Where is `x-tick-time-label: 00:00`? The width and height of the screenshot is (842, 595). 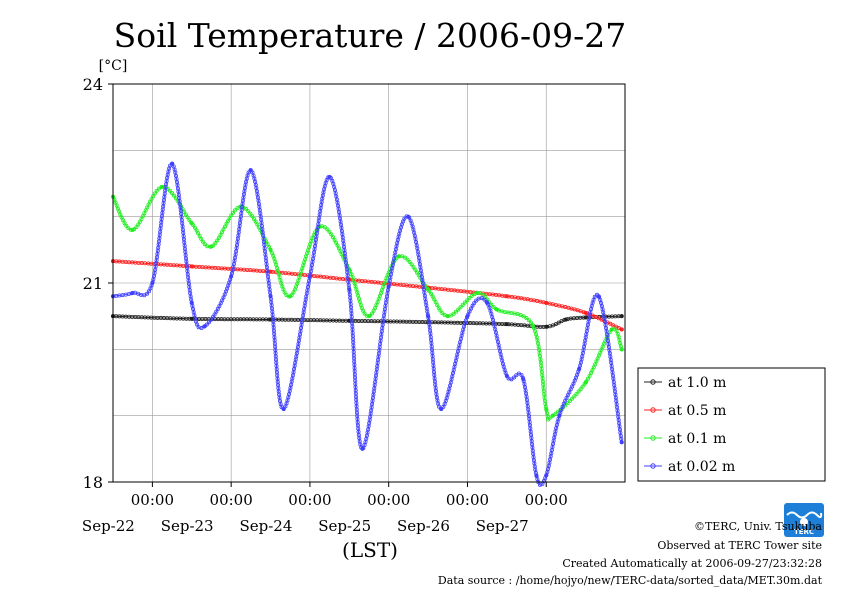 x-tick-time-label: 00:00 is located at coordinates (231, 500).